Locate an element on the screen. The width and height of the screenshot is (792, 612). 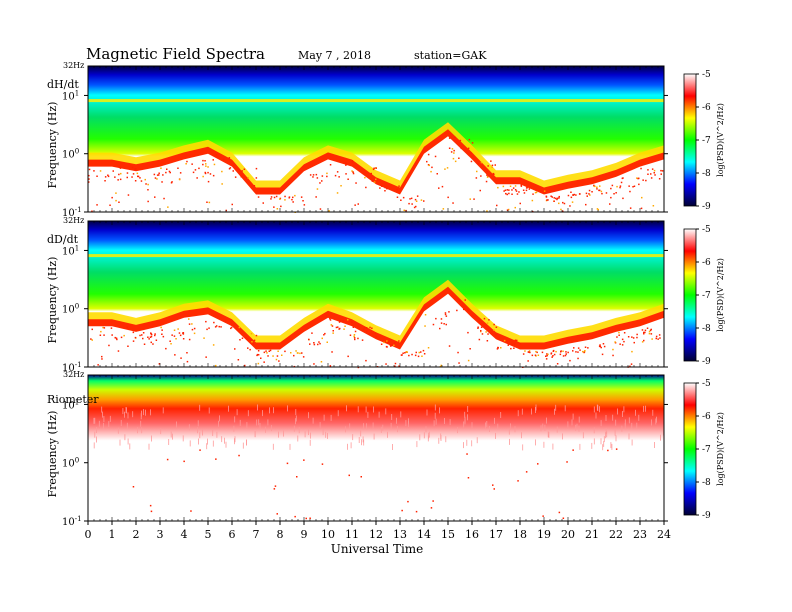
x-tick-label: 23 is located at coordinates (640, 534).